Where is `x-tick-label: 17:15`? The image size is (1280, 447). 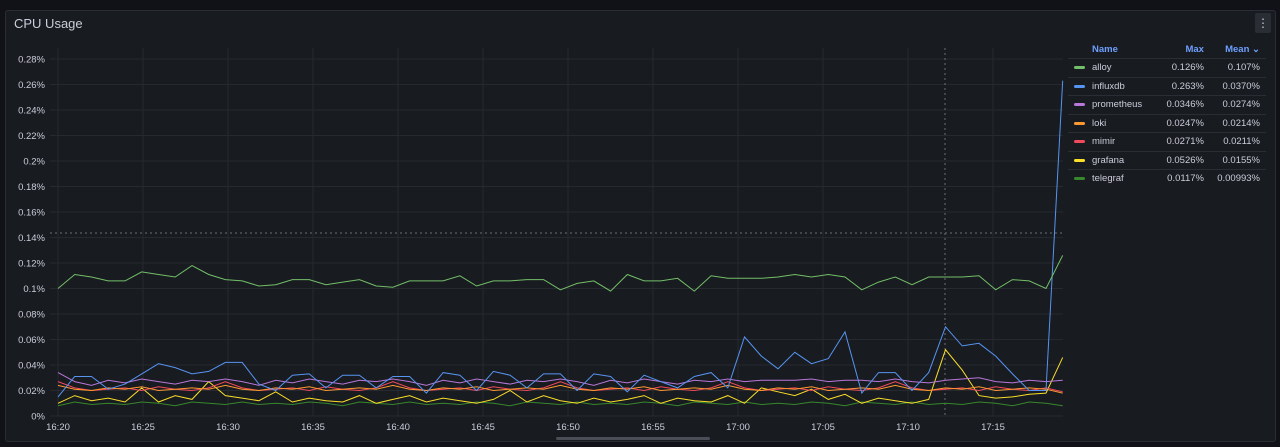
x-tick-label: 17:15 is located at coordinates (993, 427).